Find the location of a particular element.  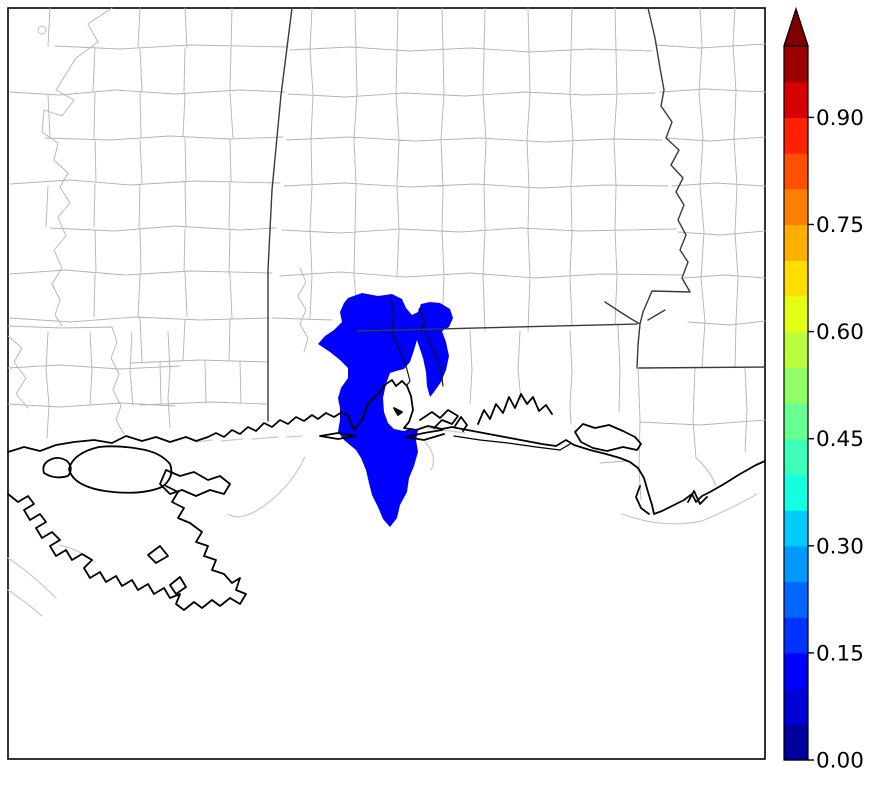

colorbar-tick-label: 0.75 is located at coordinates (840, 225).